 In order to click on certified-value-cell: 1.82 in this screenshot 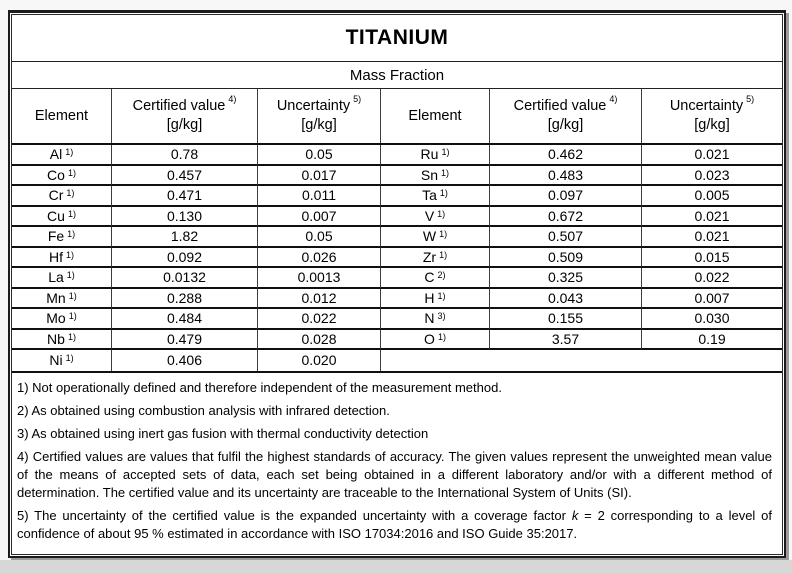, I will do `click(185, 237)`.